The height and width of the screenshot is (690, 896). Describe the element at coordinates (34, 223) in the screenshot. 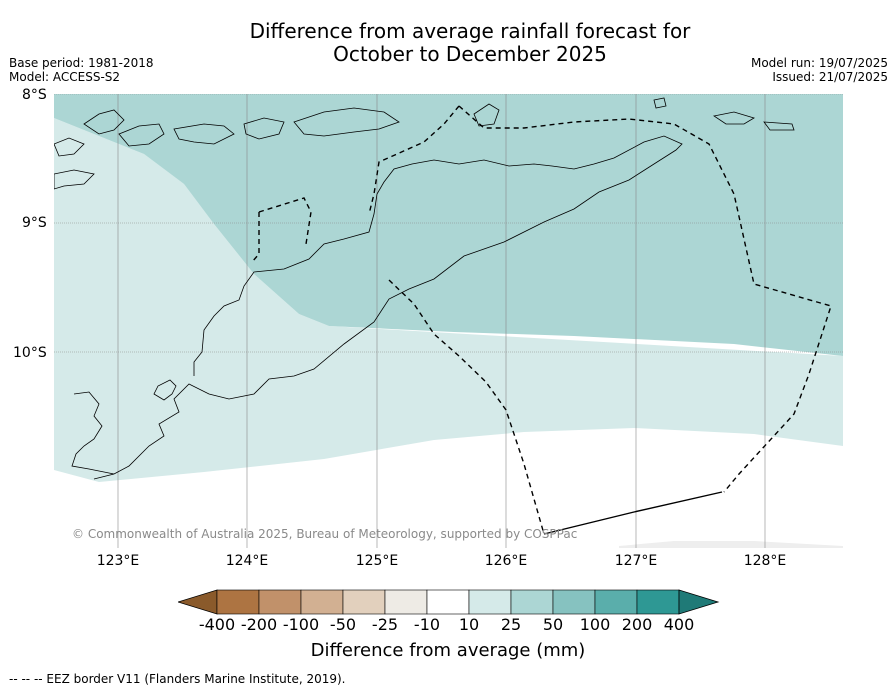

I see `lat-label-9s: 9°S` at that location.